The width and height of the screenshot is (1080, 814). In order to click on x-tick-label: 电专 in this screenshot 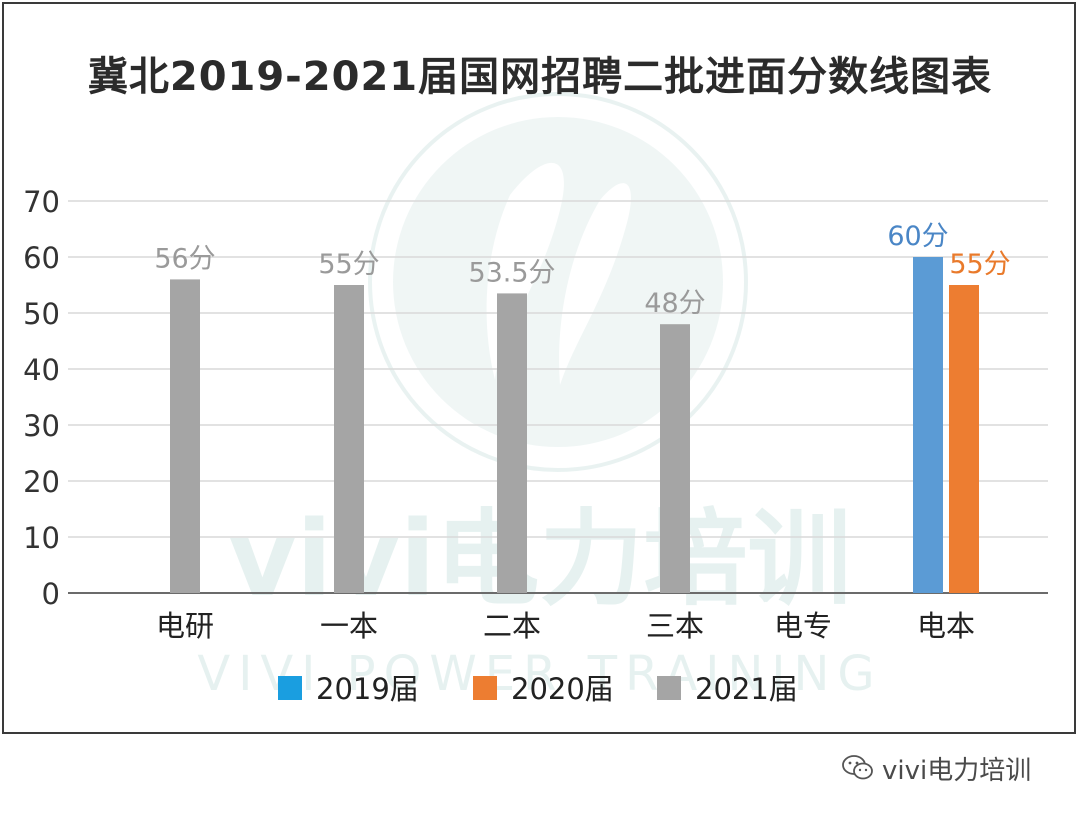, I will do `click(803, 626)`.